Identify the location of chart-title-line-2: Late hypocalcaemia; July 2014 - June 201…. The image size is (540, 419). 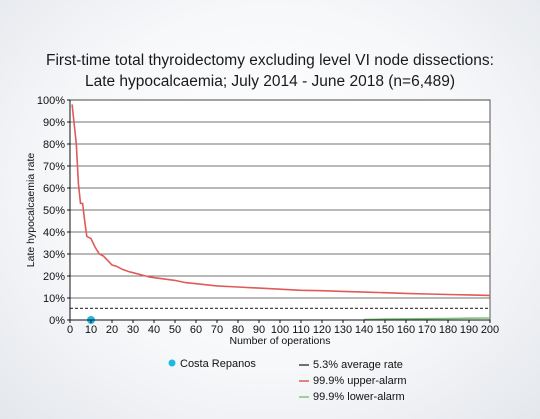
(270, 81).